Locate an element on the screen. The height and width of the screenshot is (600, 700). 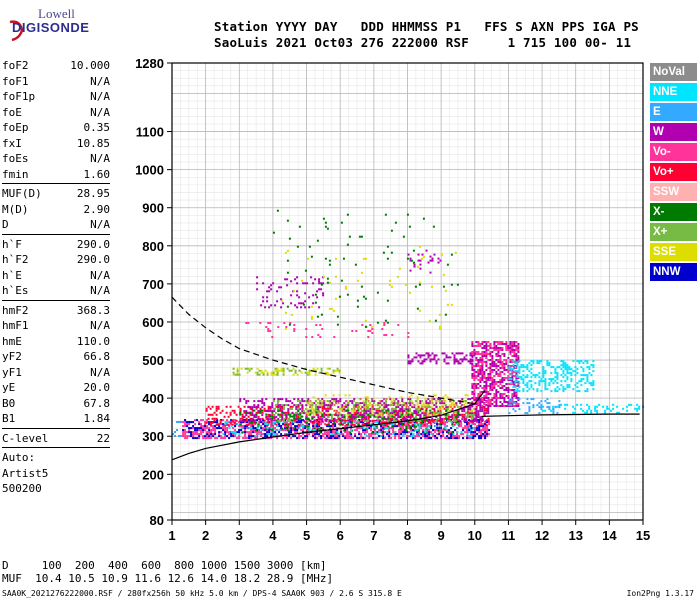
param-row: foEp 0.35 is located at coordinates (56, 128).